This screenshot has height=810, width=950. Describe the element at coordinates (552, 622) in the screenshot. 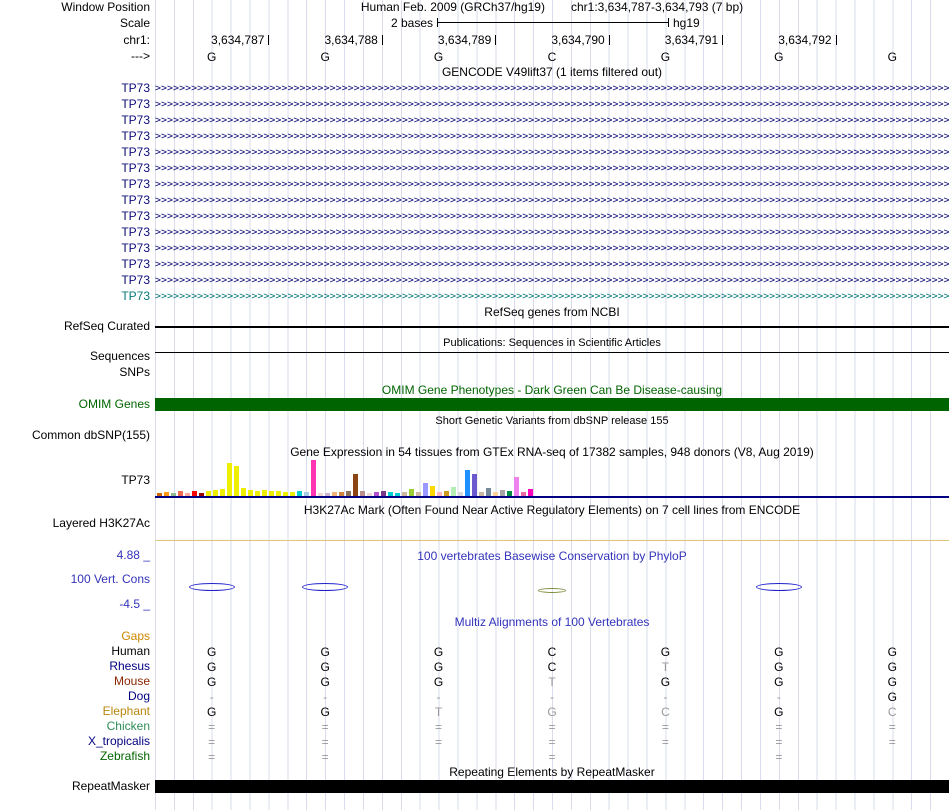

I see `track-title-multiz: Multiz Alignments of 100 Vertebrates` at that location.